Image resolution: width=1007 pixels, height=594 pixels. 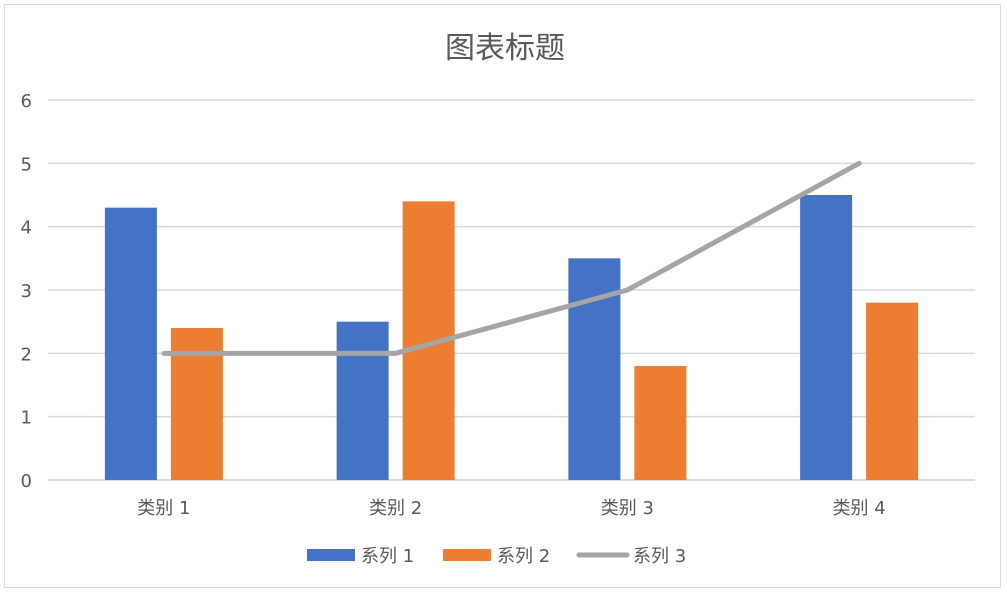 What do you see at coordinates (26, 228) in the screenshot?
I see `y-tick-label: 4` at bounding box center [26, 228].